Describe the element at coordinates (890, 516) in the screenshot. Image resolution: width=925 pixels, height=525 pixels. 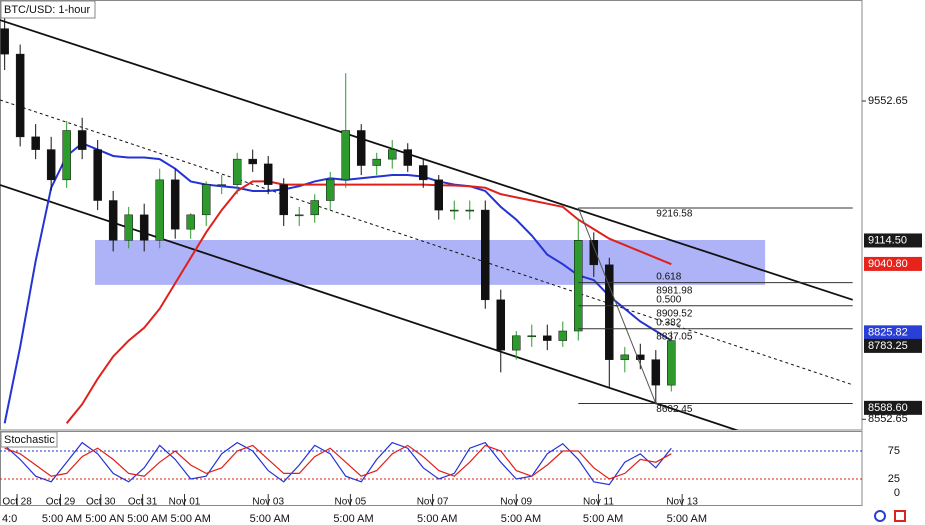
I see `toolbar-icons` at that location.